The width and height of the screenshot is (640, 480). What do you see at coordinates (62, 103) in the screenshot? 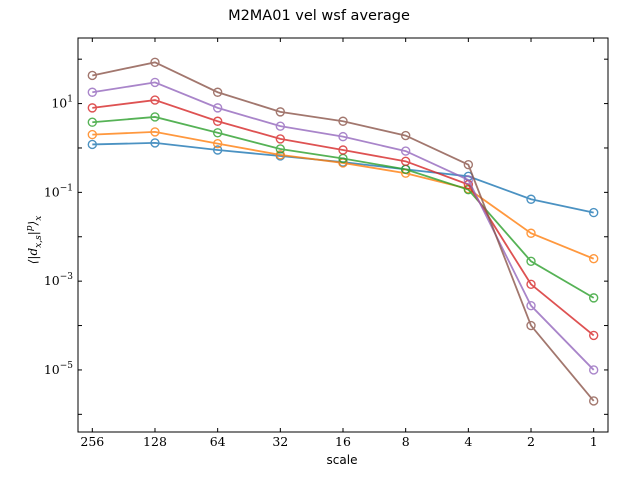
I see `y-tick-label: 10¹` at bounding box center [62, 103].